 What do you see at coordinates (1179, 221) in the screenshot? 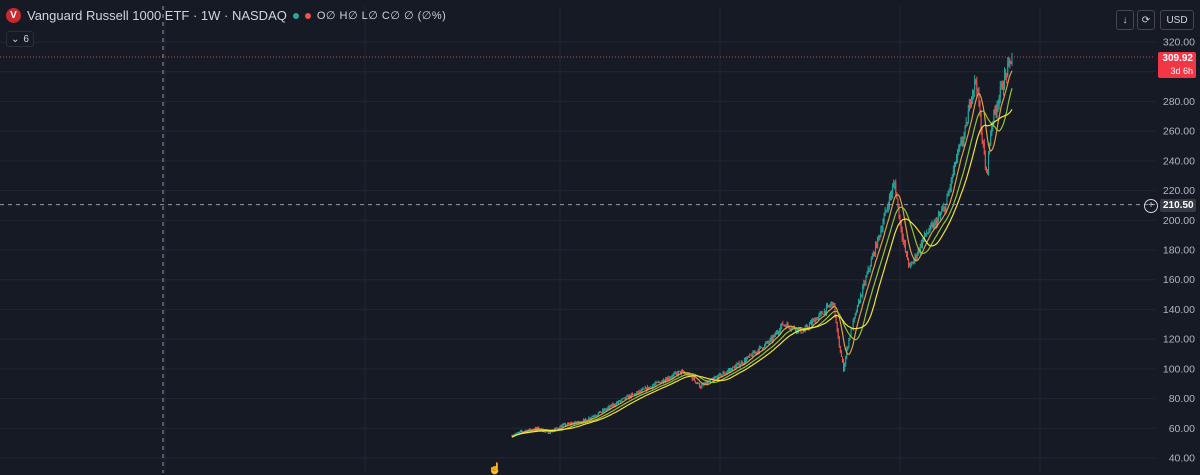
I see `y-tick-label: 200.00` at bounding box center [1179, 221].